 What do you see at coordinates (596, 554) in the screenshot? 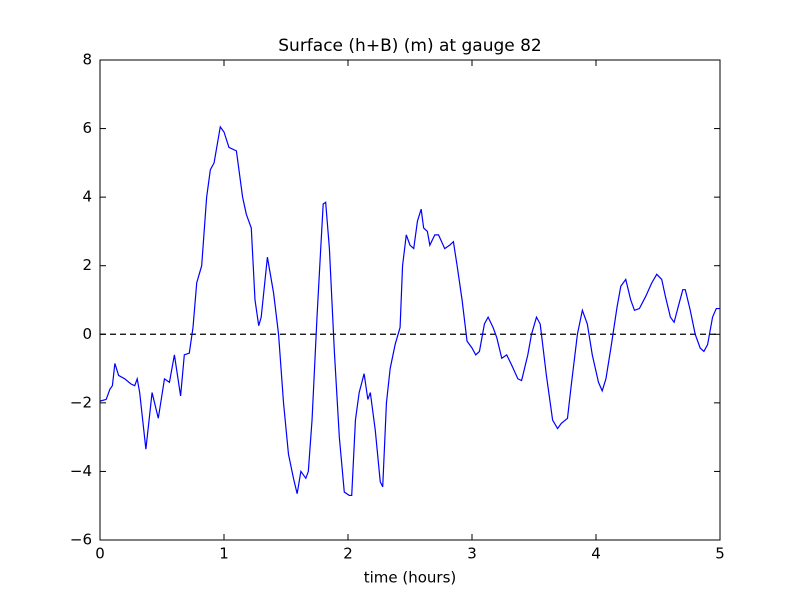
I see `x-tick-label: 4` at bounding box center [596, 554].